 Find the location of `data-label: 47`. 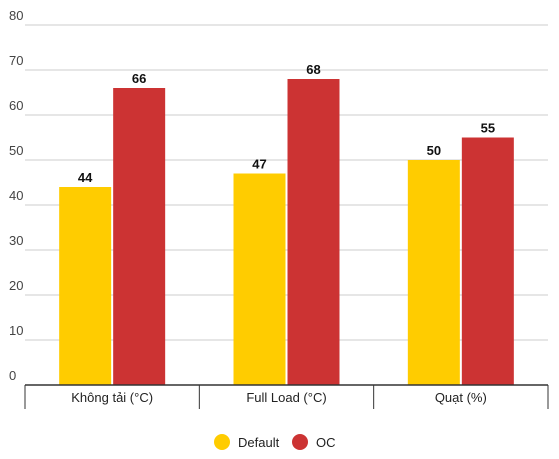

data-label: 47 is located at coordinates (259, 164).